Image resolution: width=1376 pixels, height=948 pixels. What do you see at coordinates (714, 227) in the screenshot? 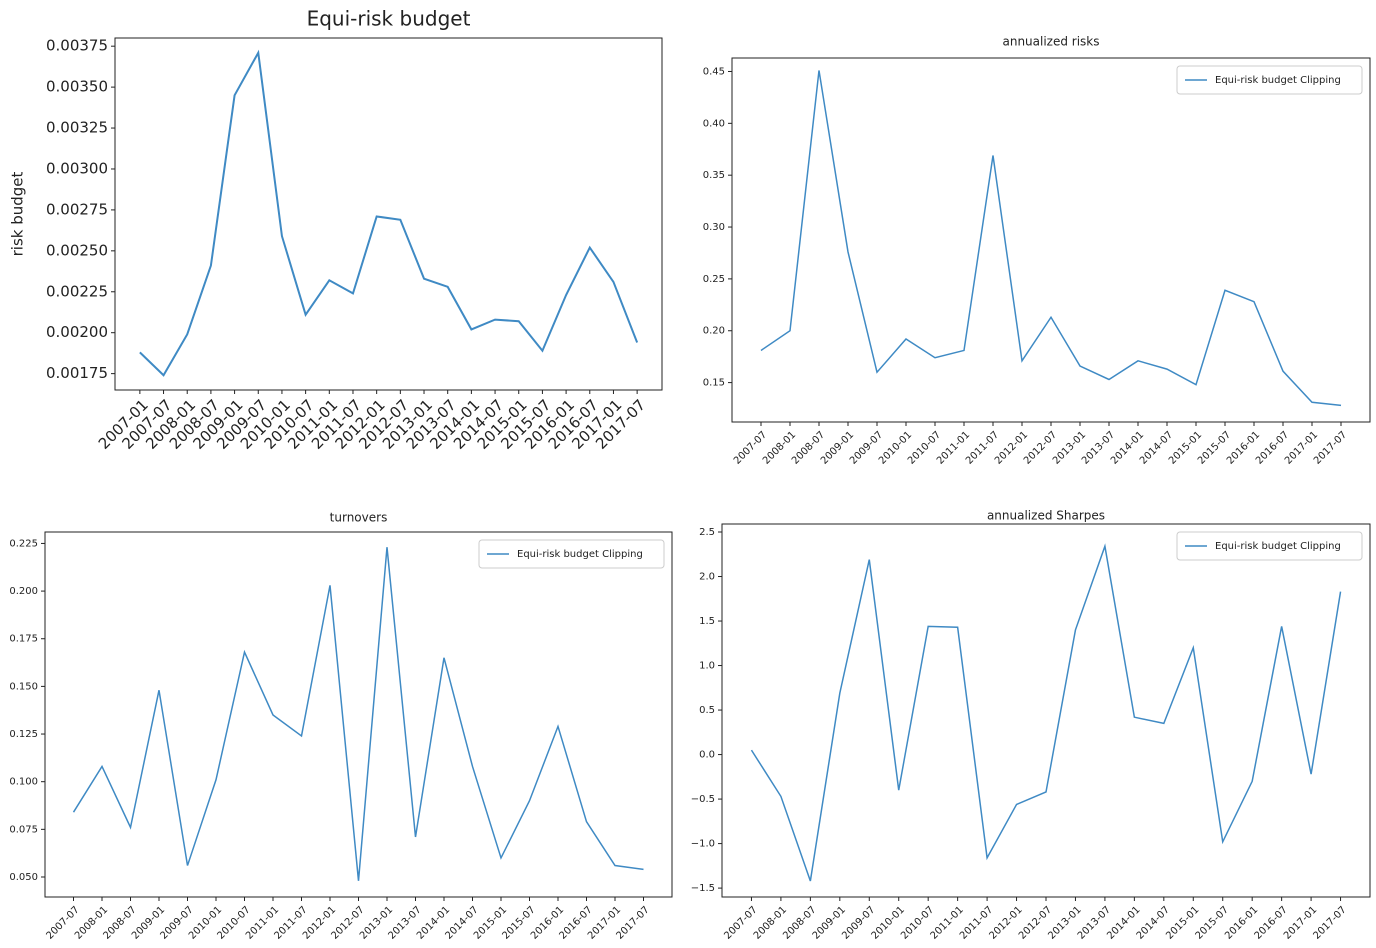
I see `y-tick-label: 0.30` at bounding box center [714, 227].